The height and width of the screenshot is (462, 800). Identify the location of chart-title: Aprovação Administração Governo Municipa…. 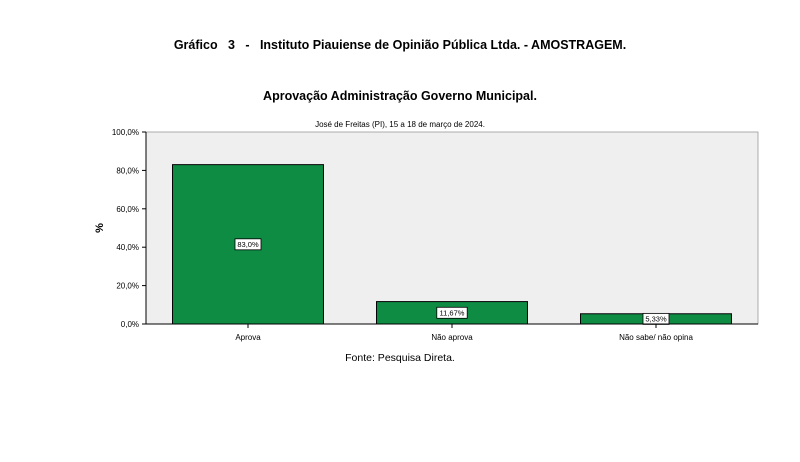
(400, 96).